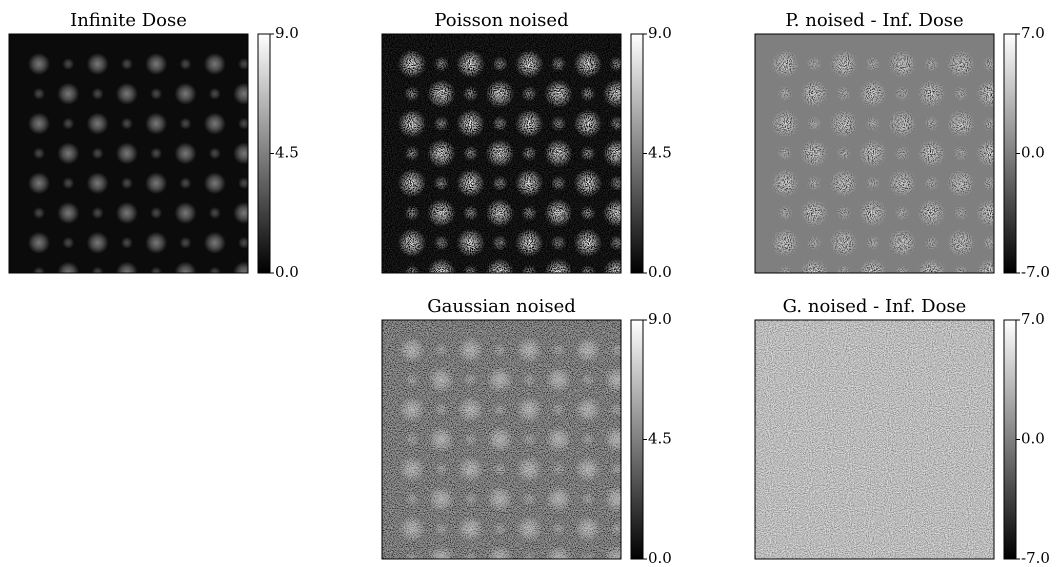 This screenshot has height=567, width=1057. Describe the element at coordinates (501, 153) in the screenshot. I see `spots` at that location.